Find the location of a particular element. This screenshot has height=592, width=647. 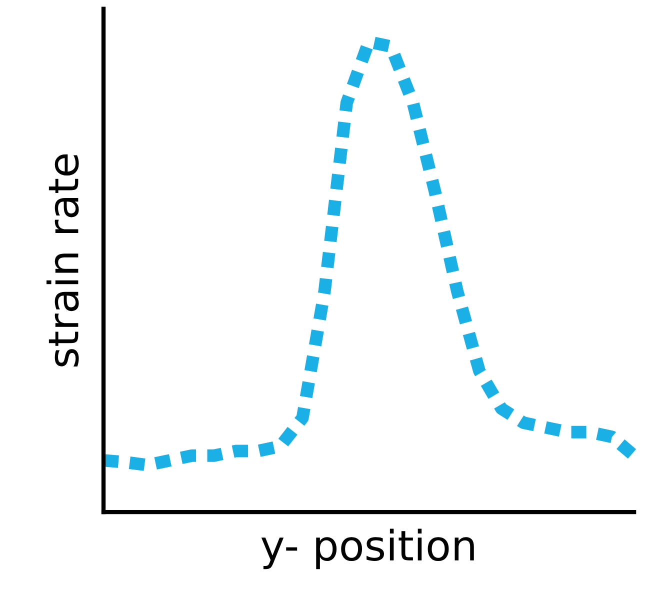

x-axis-title: y- position is located at coordinates (367, 549).